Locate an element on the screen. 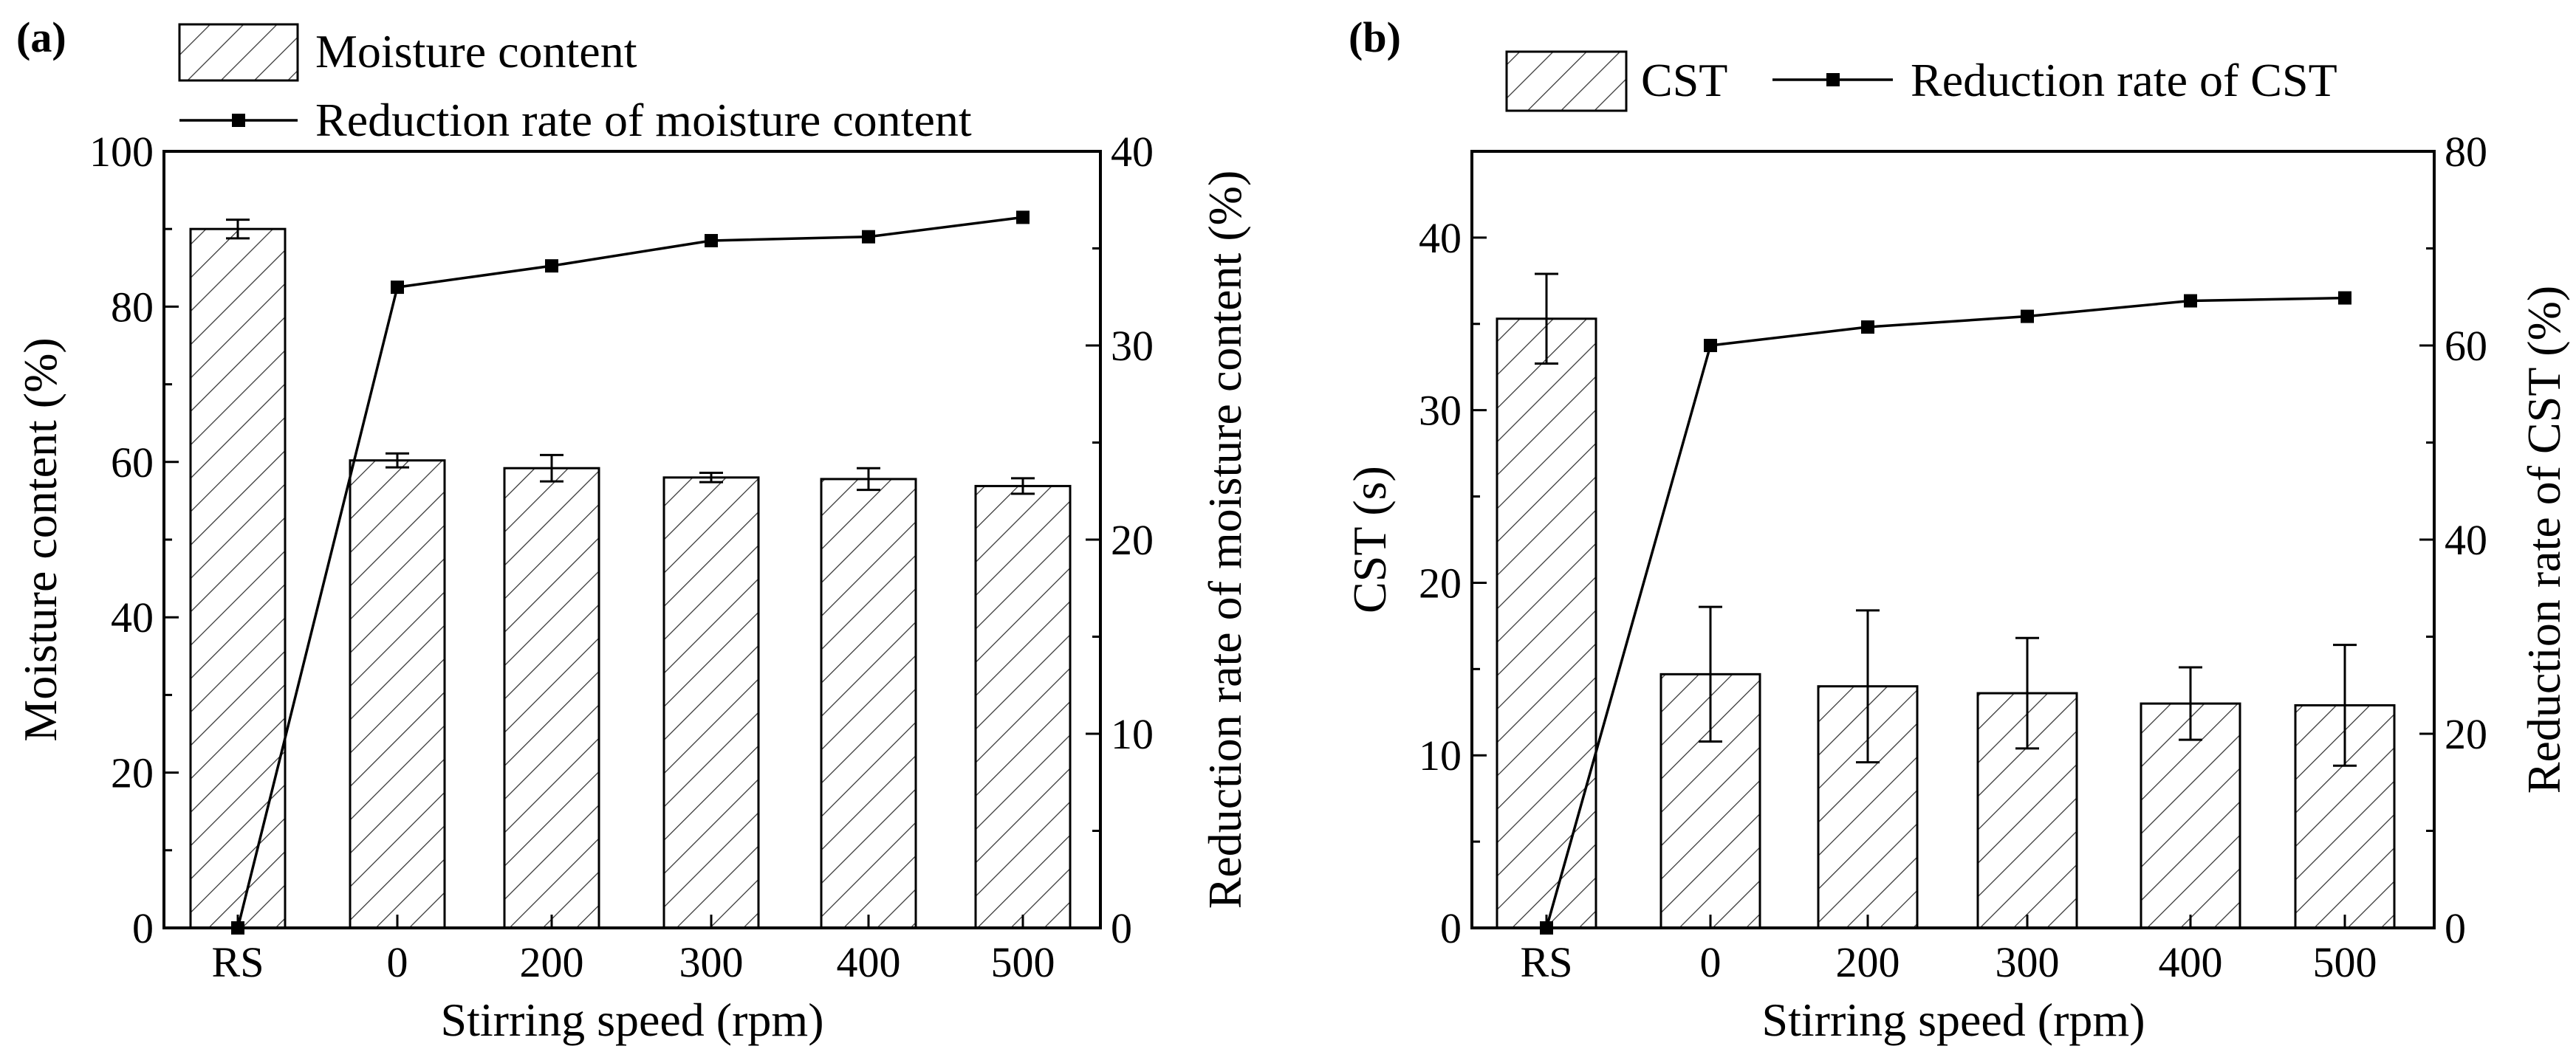 The image size is (2576, 1063). y-axis-right-title: Reduction rate of moisture content (%) is located at coordinates (1225, 540).